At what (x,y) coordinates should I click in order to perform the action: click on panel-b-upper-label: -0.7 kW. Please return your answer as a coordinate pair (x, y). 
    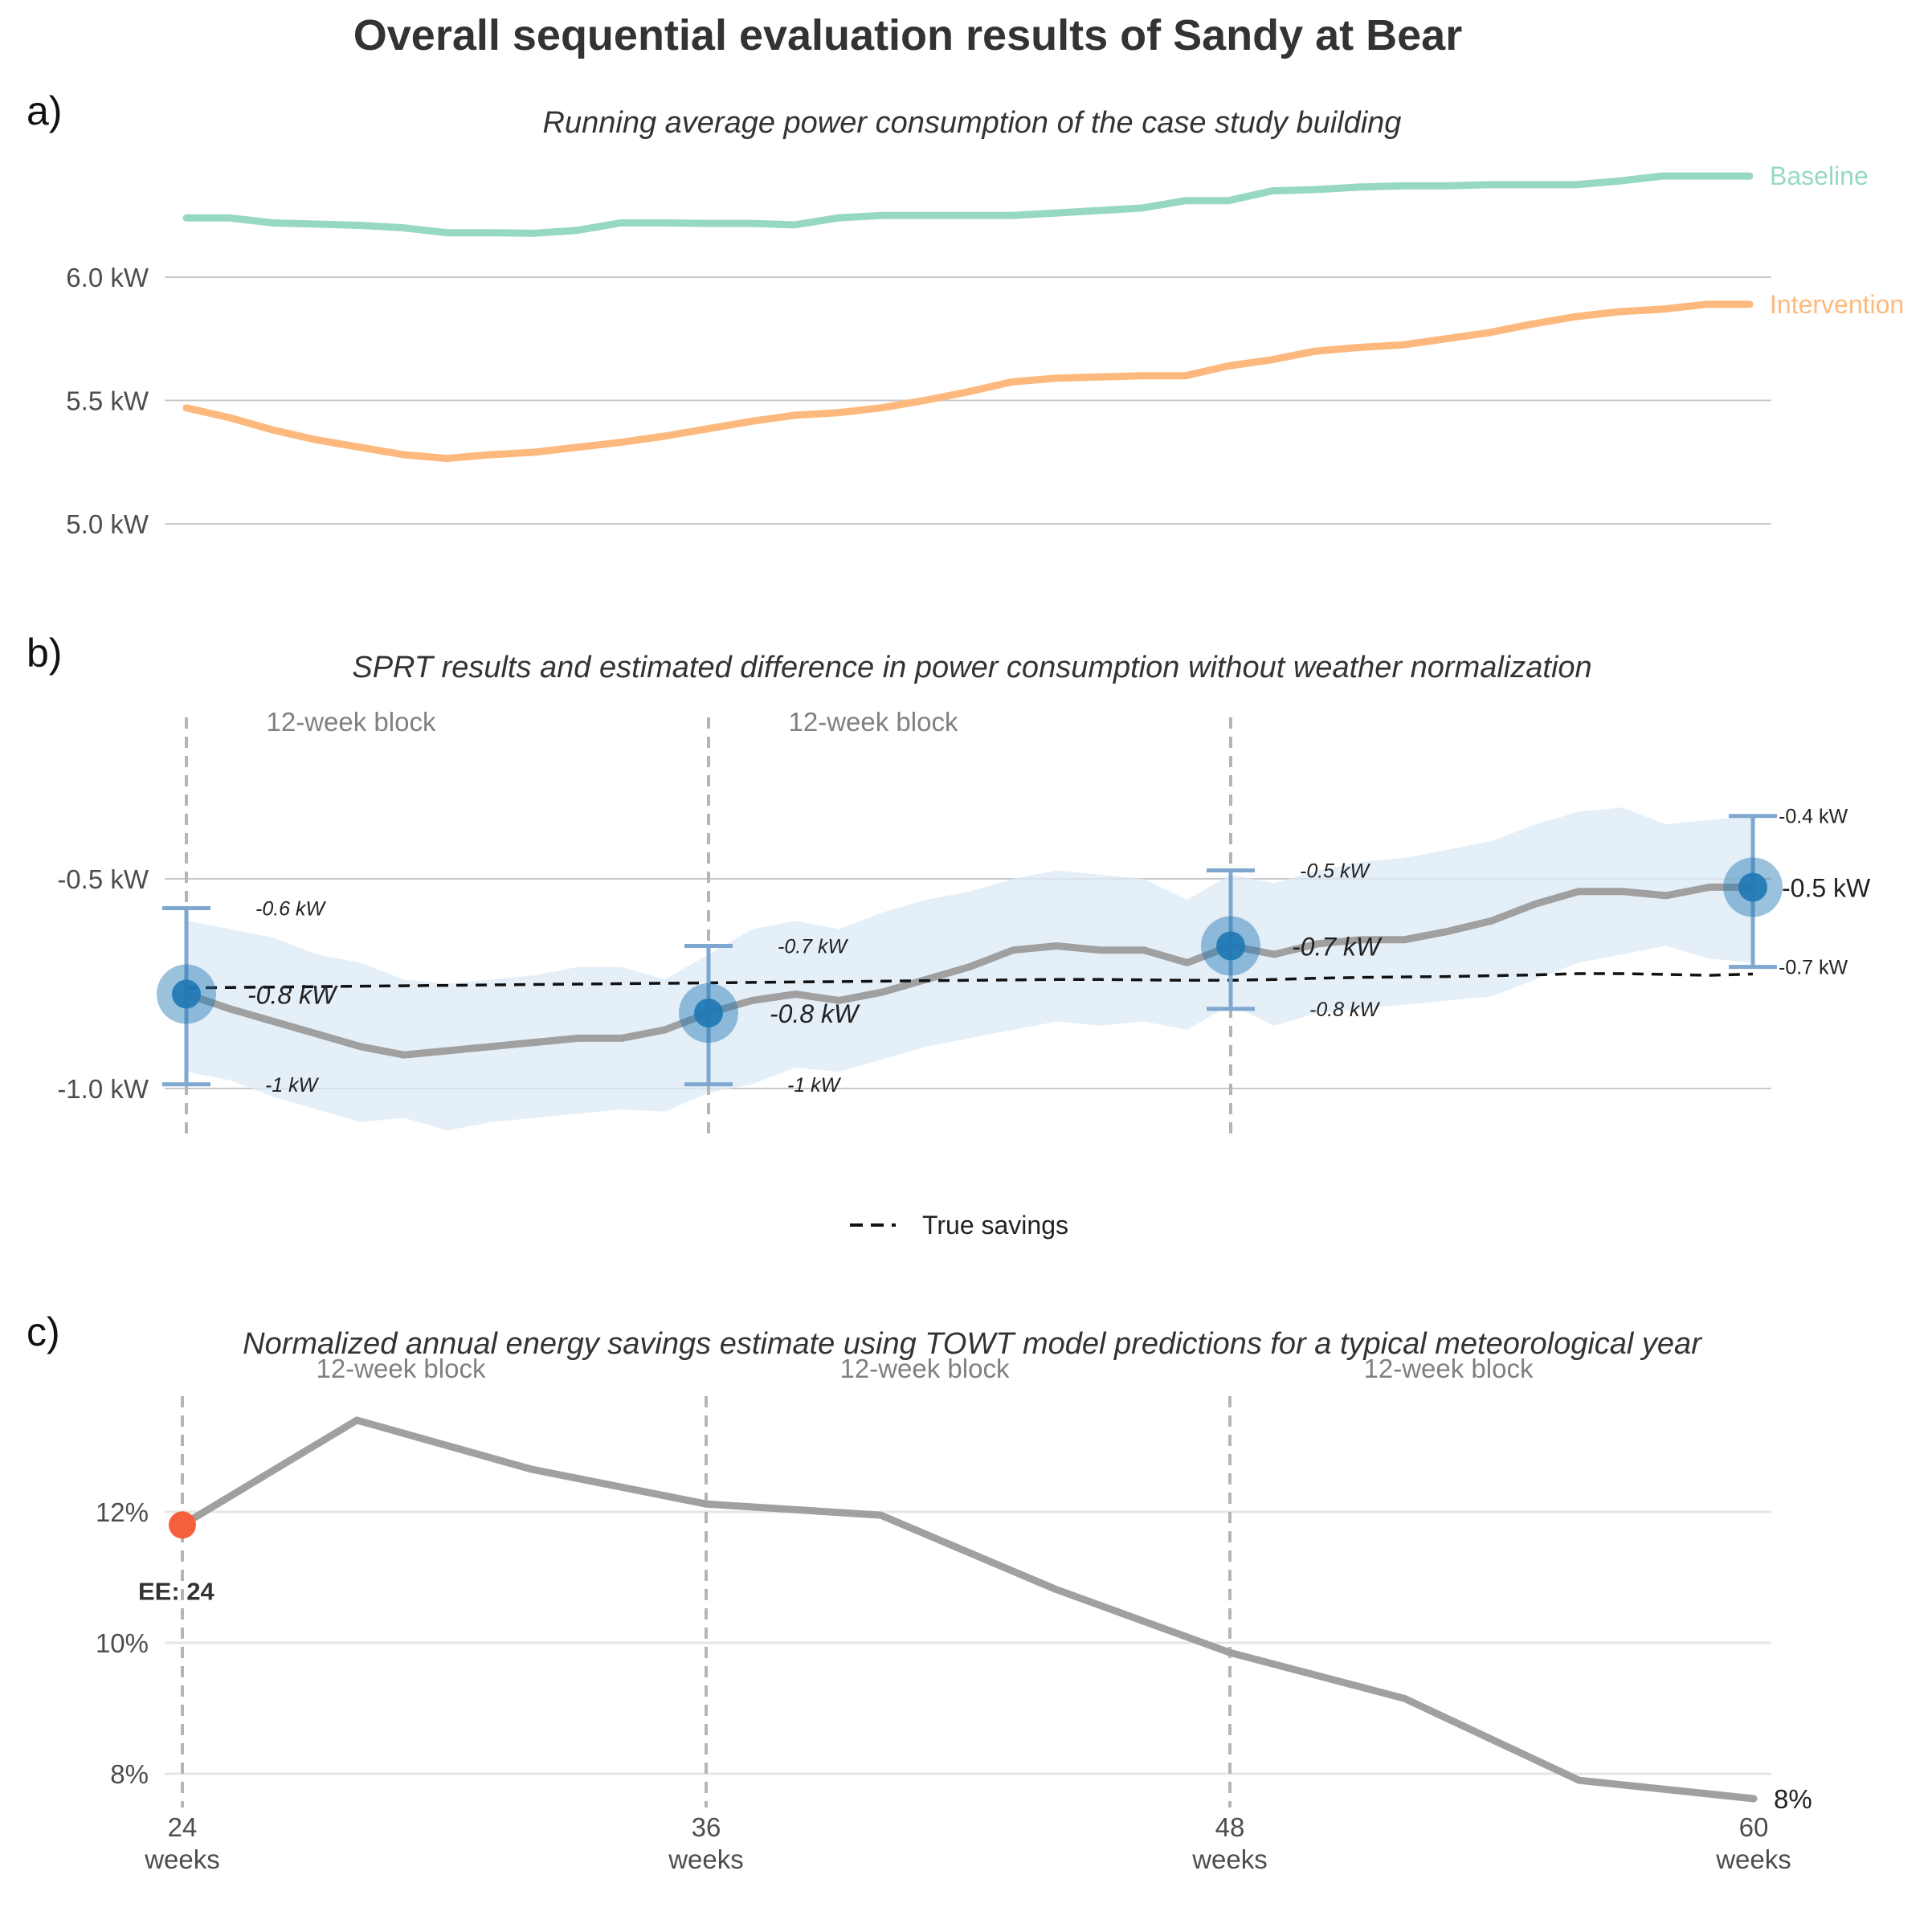
    Looking at the image, I should click on (813, 947).